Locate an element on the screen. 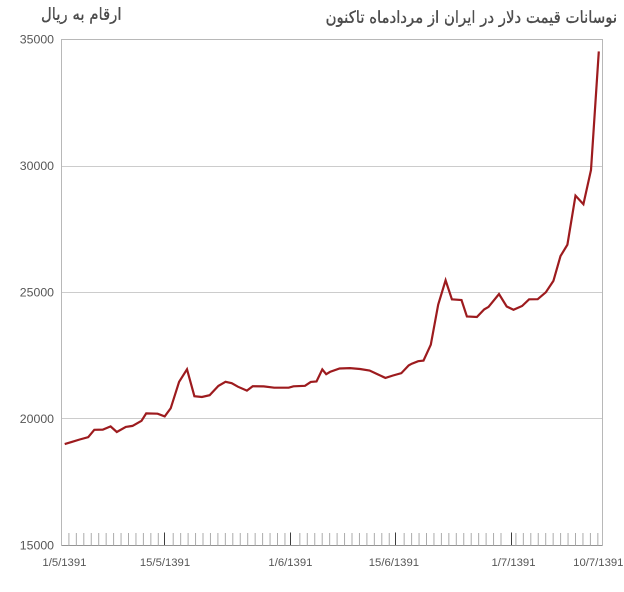 Image resolution: width=624 pixels, height=592 pixels. svg-text: 15000 is located at coordinates (37, 546).